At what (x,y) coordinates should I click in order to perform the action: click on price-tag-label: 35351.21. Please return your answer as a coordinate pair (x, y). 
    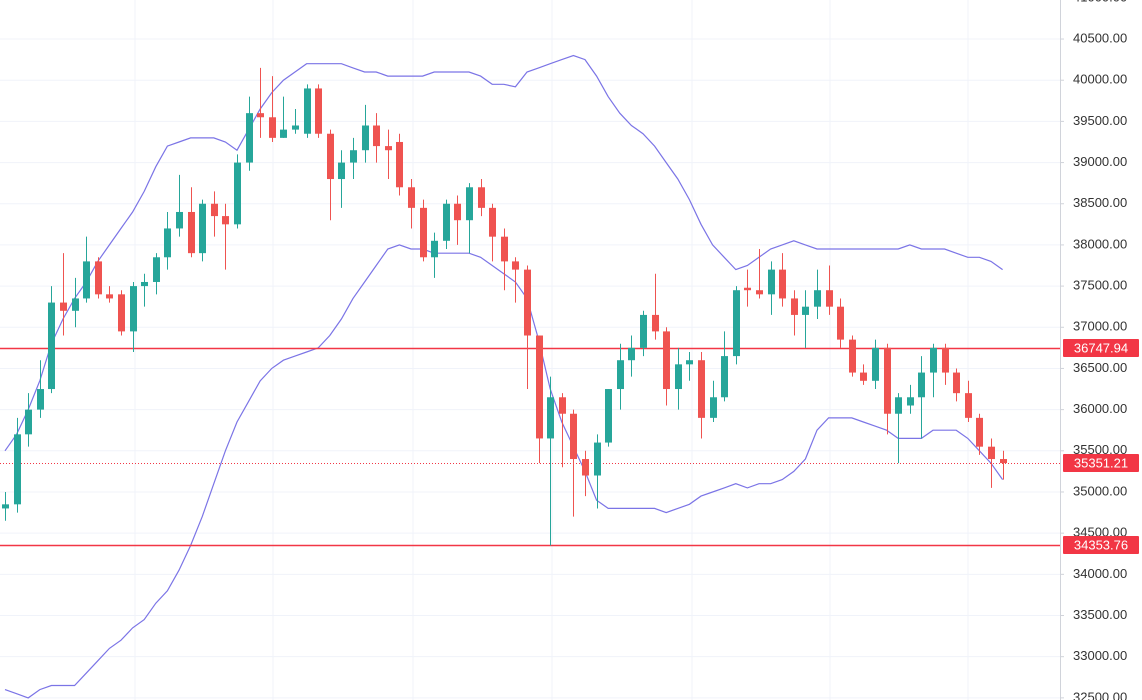
    Looking at the image, I should click on (1101, 462).